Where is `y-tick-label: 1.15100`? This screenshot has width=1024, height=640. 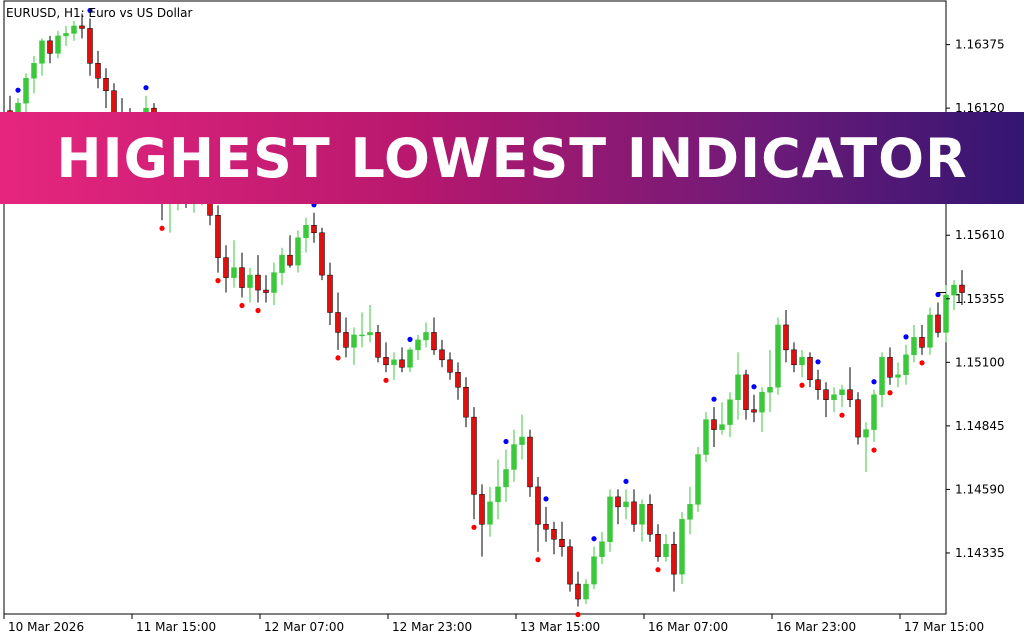
y-tick-label: 1.15100 is located at coordinates (980, 362).